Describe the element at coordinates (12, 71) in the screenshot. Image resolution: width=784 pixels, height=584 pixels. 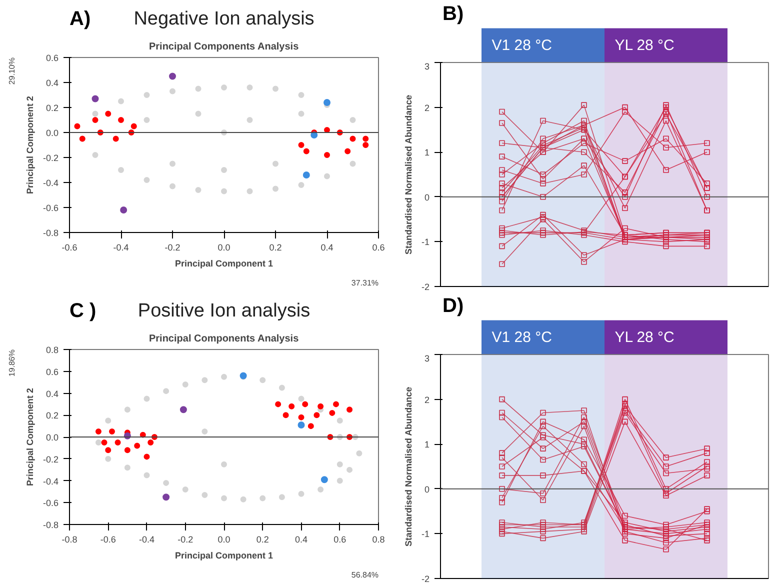
I see `text: 29.10%` at that location.